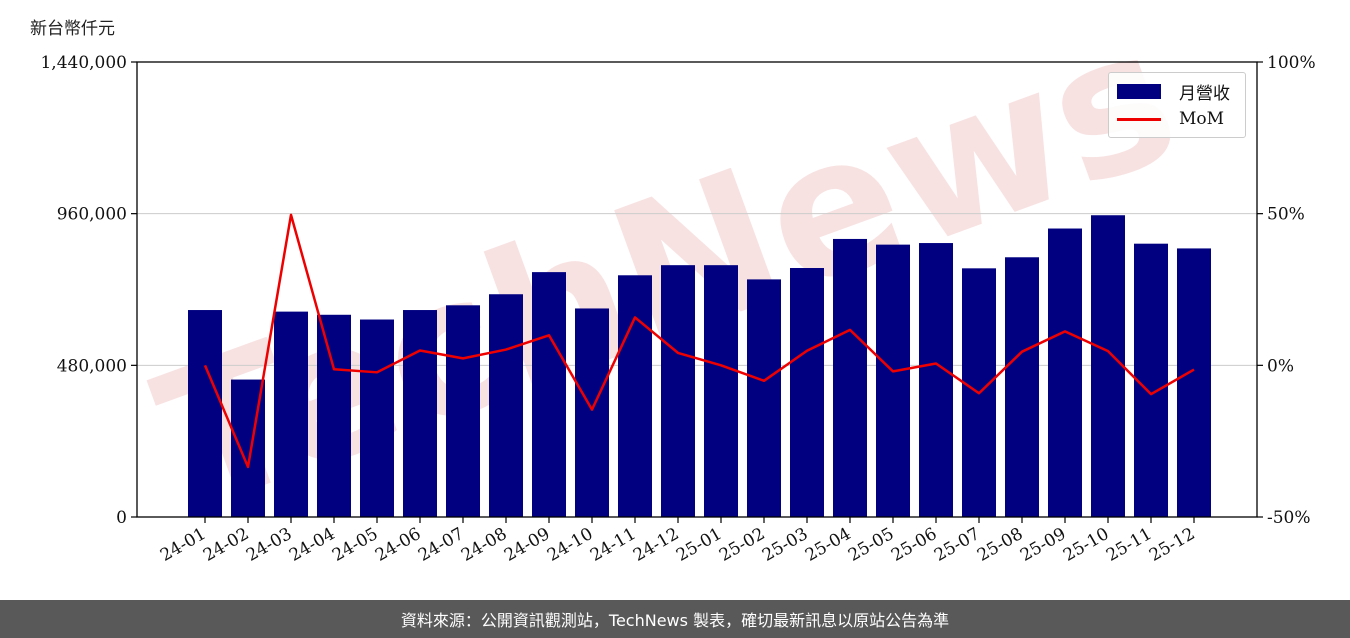 The width and height of the screenshot is (1350, 638). Describe the element at coordinates (1129, 545) in the screenshot. I see `x-tick-label-25-11: 25-11` at that location.